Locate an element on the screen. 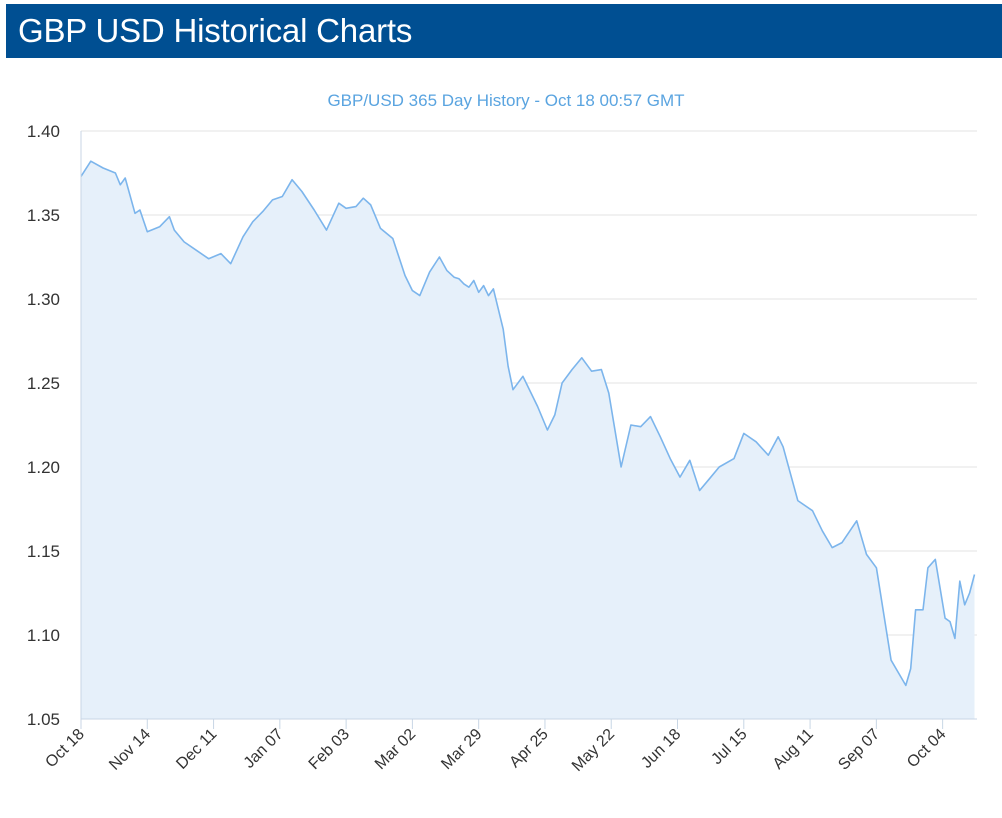  x-tick-label: Oct 04 is located at coordinates (926, 748).